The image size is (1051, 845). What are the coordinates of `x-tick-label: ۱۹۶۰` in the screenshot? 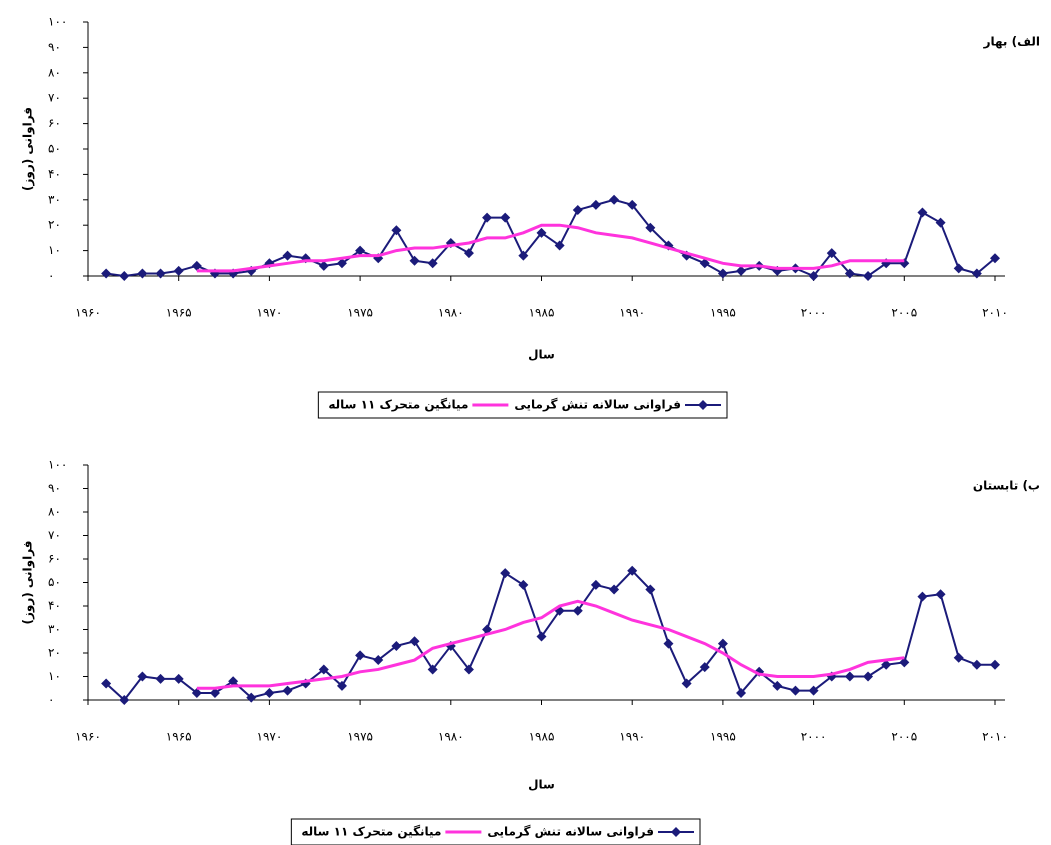 It's located at (88, 313).